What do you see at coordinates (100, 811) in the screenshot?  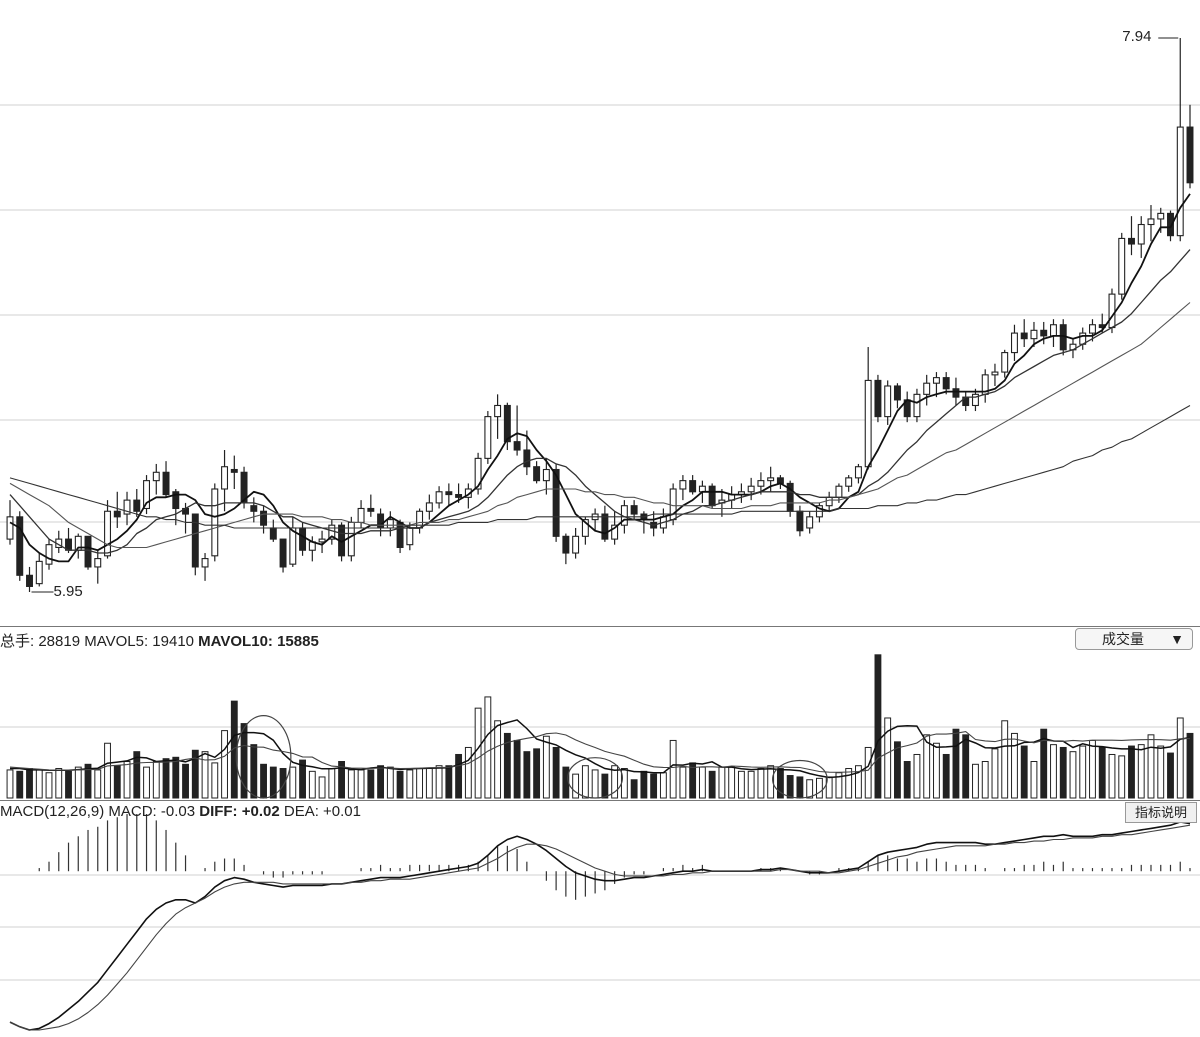 I see `macd-legend-values: MACD(12,26,9) MACD: -0.03` at bounding box center [100, 811].